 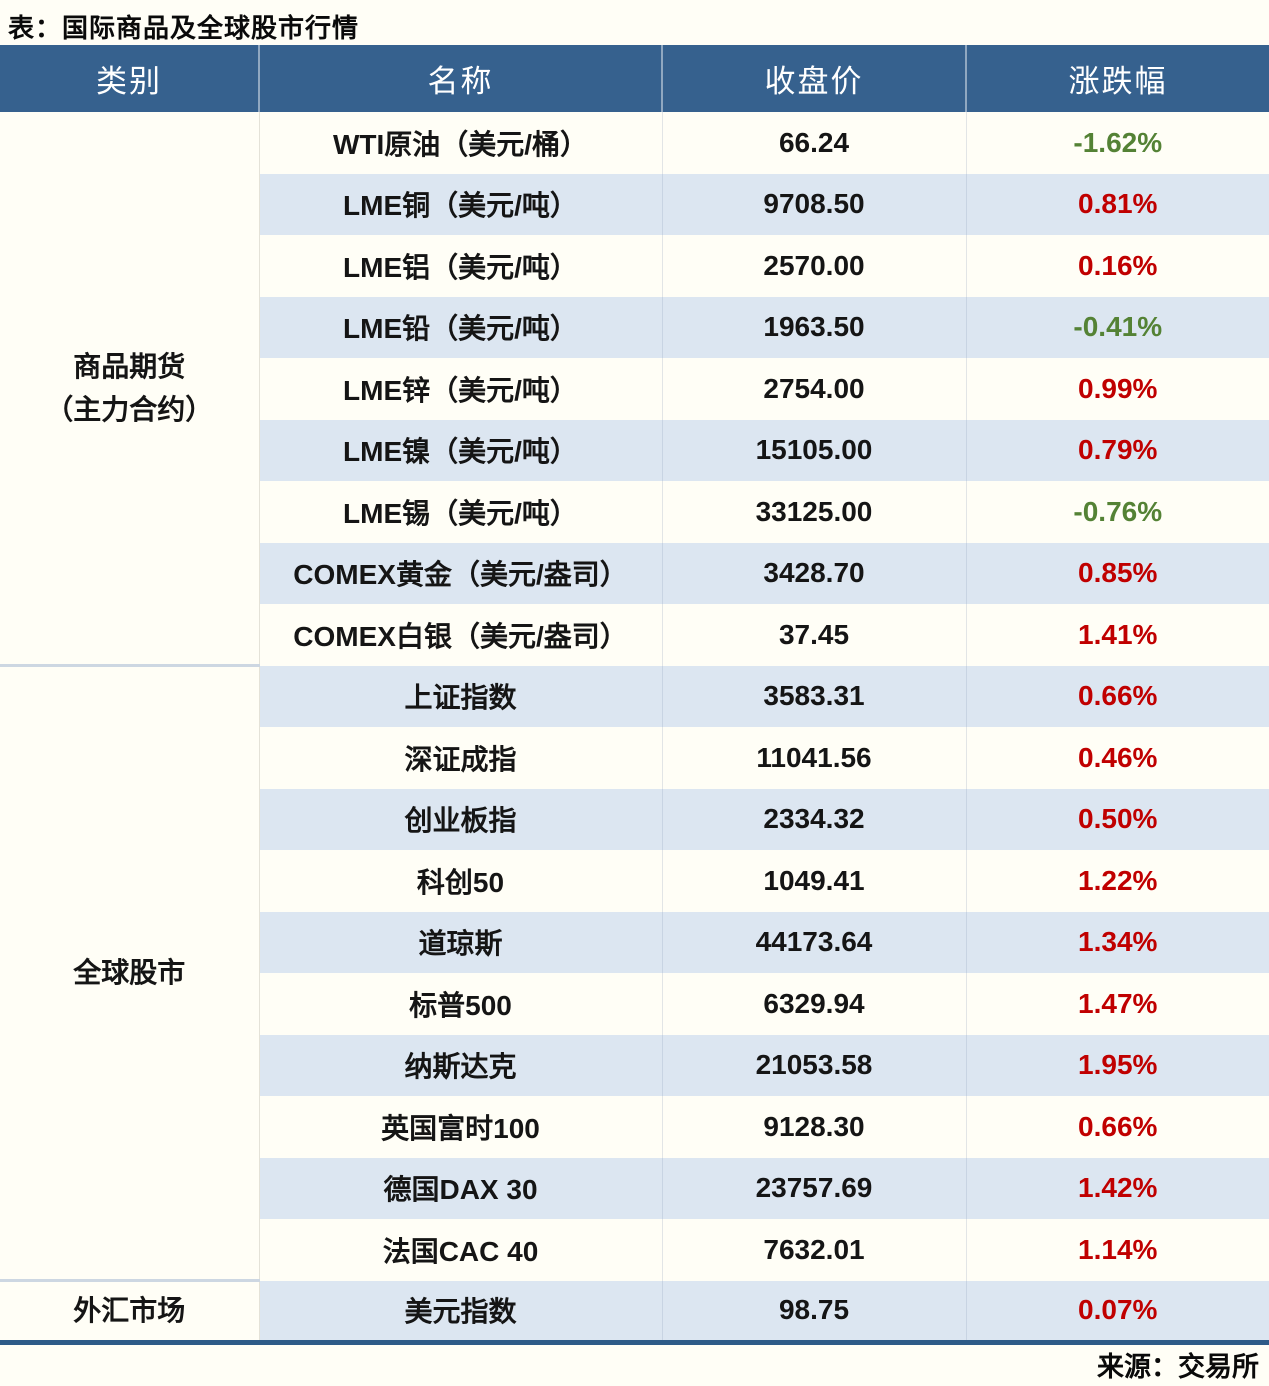 I want to click on close-cell: 1963.50, so click(x=813, y=327).